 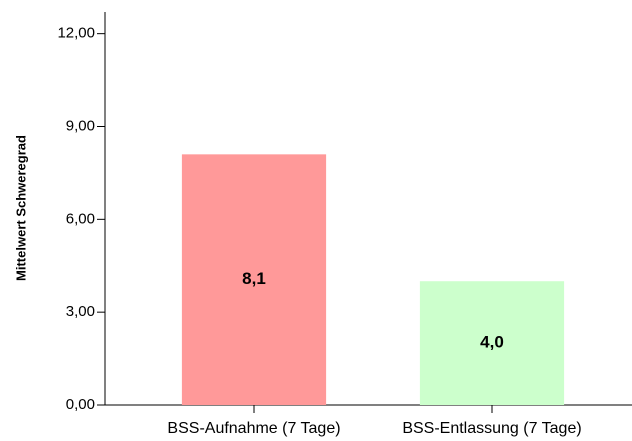 I want to click on data-label: 4,0, so click(x=492, y=342).